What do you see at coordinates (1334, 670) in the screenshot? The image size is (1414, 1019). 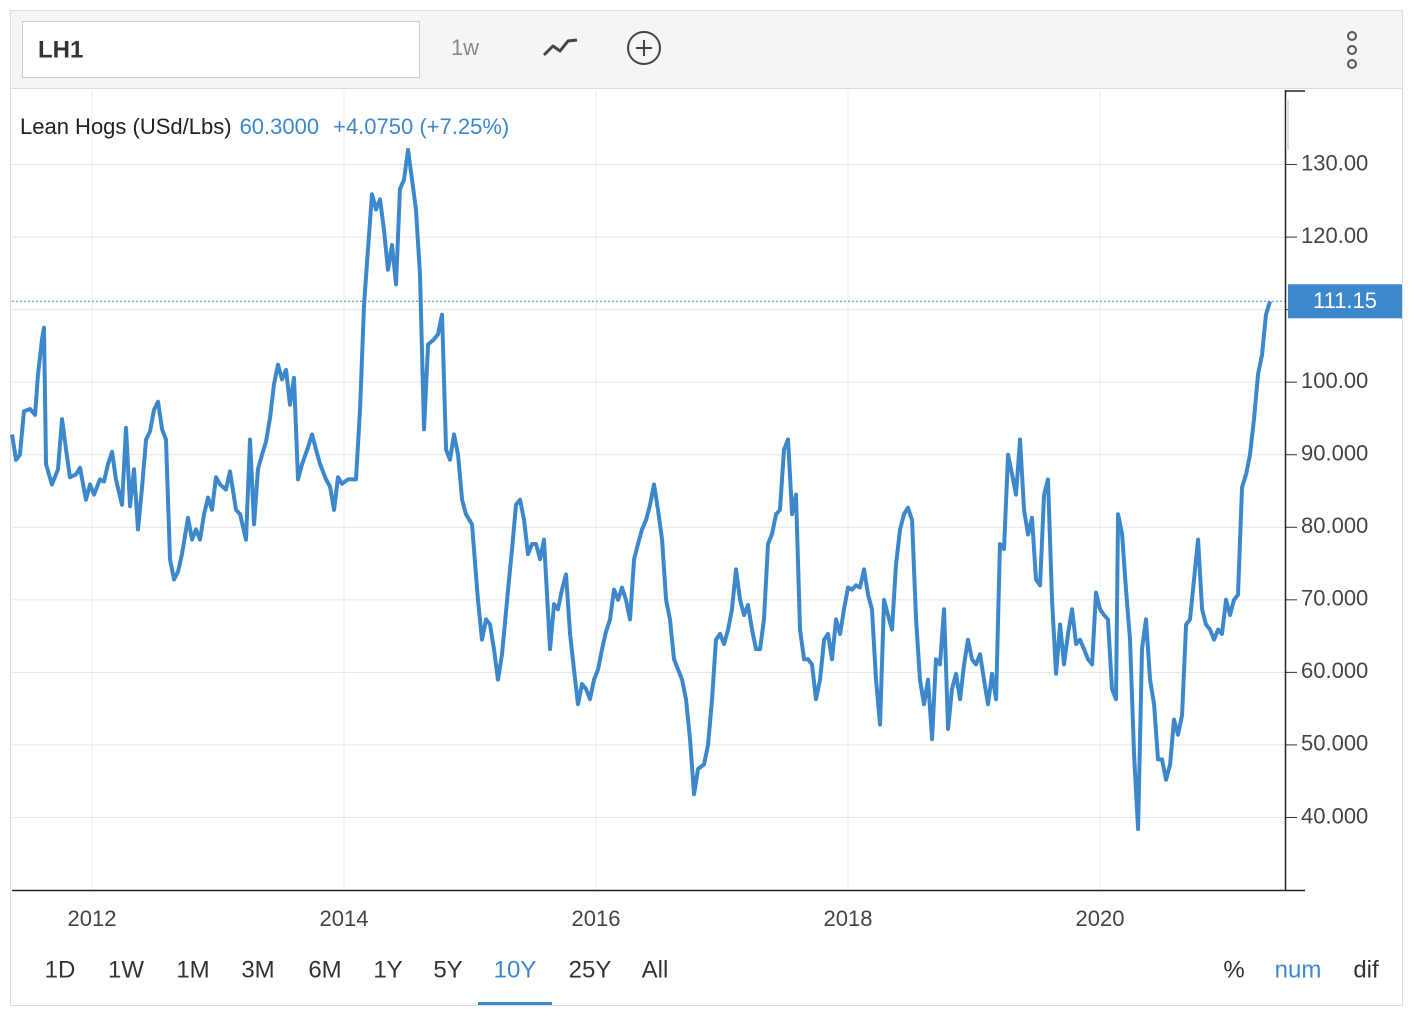 I see `y-tick-label: 60.000` at bounding box center [1334, 670].